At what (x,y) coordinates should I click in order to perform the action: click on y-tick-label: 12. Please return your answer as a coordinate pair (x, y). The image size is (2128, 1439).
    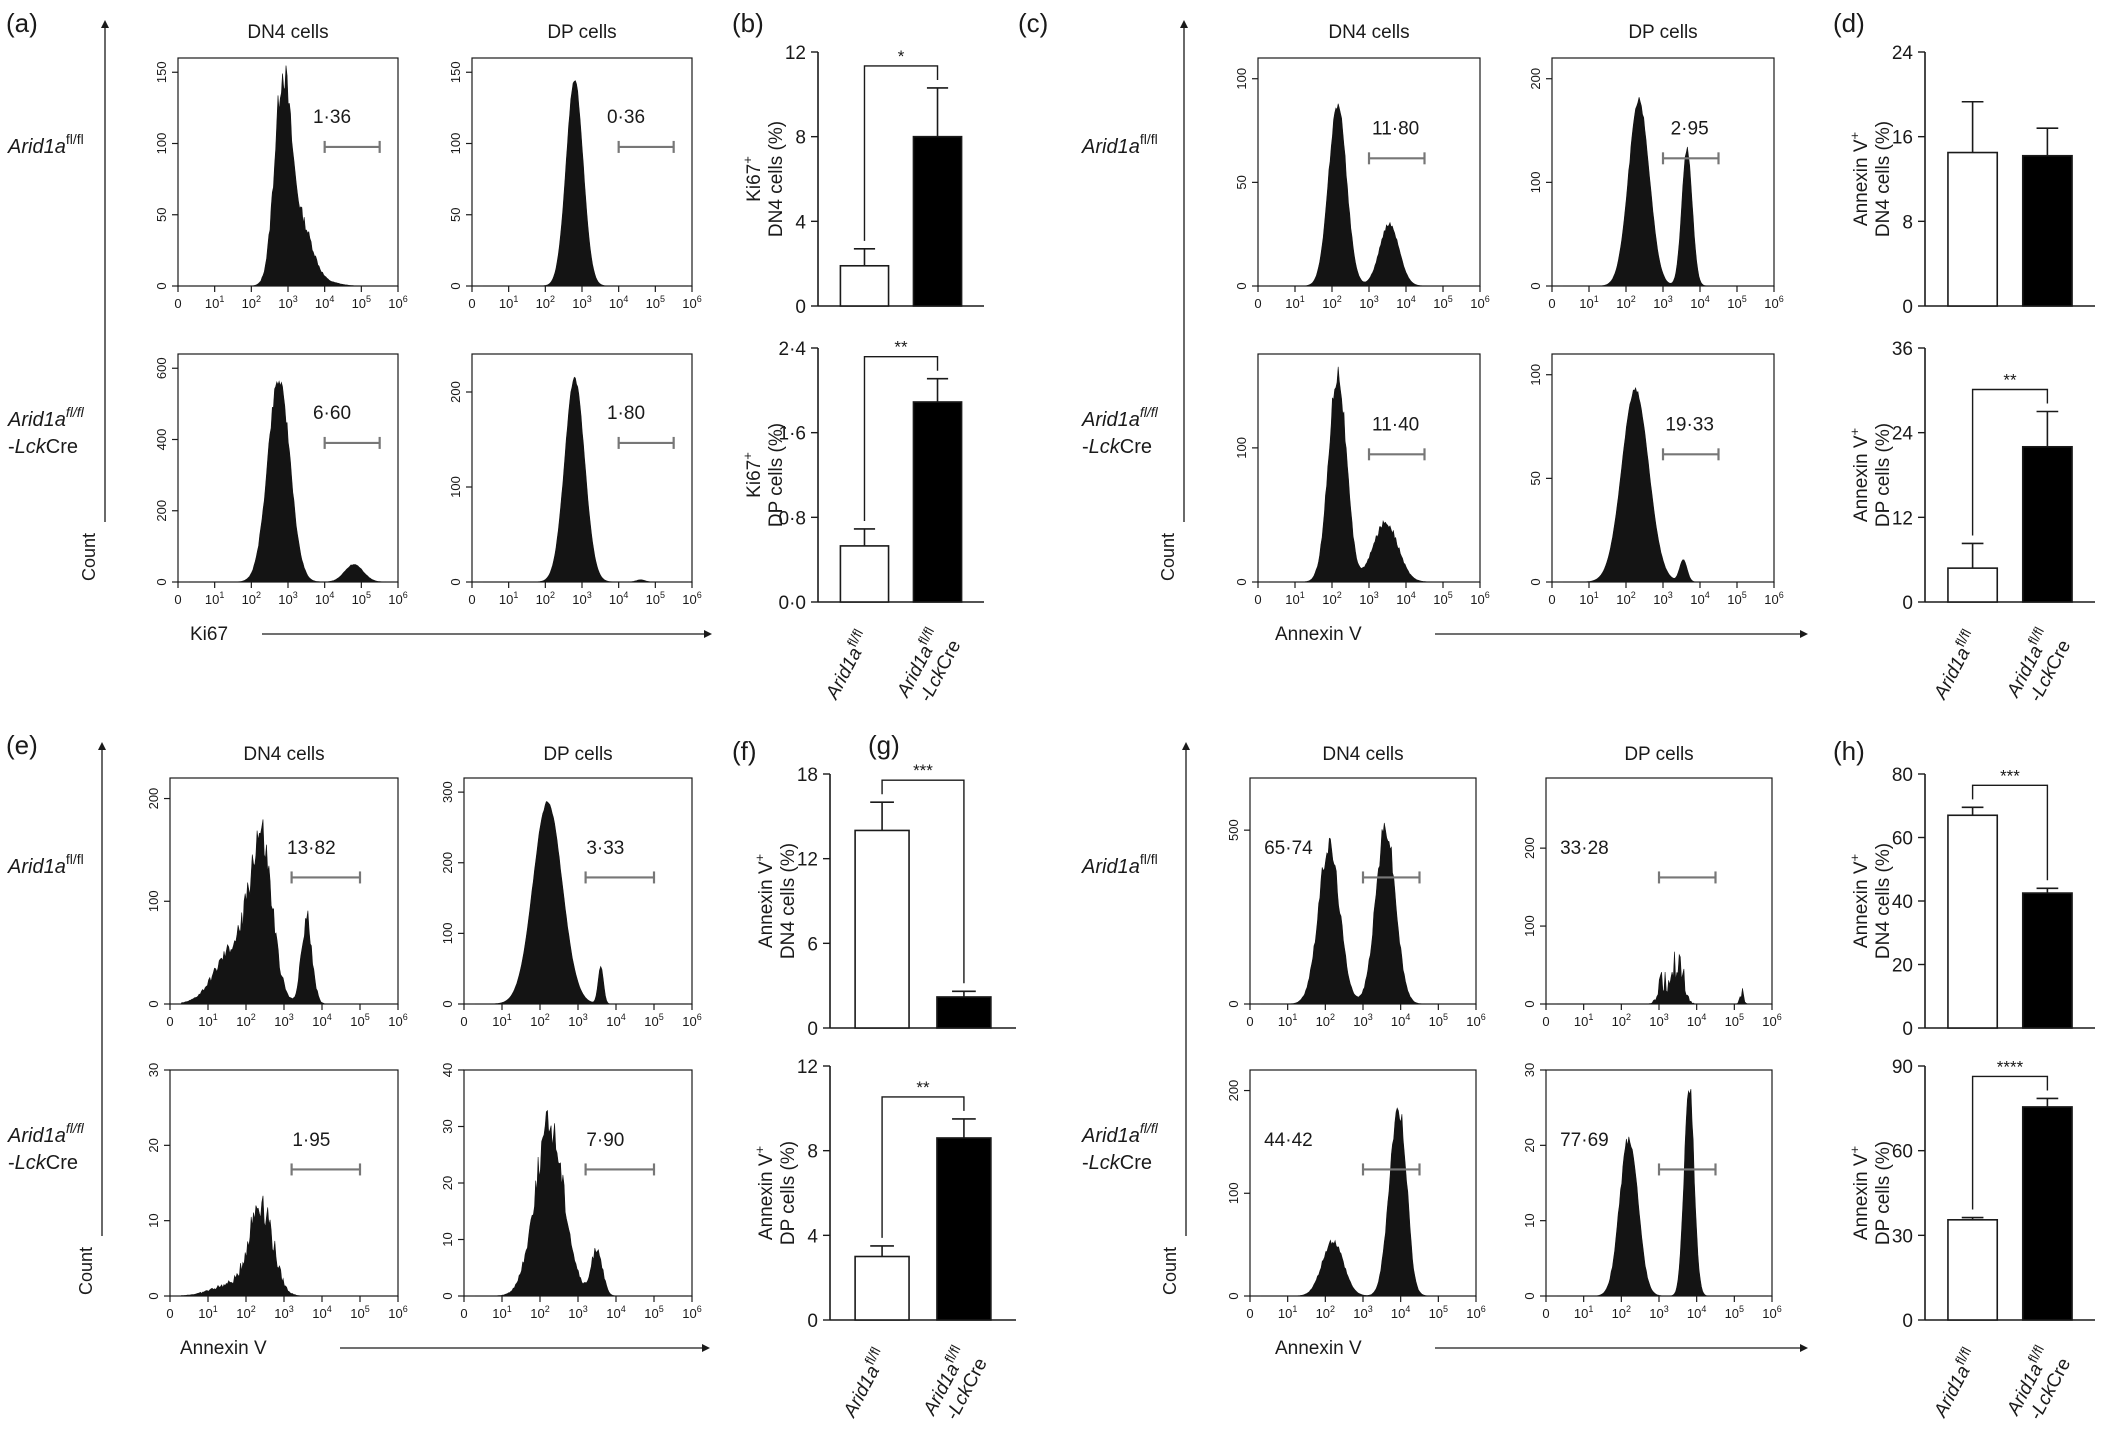
    Looking at the image, I should click on (807, 860).